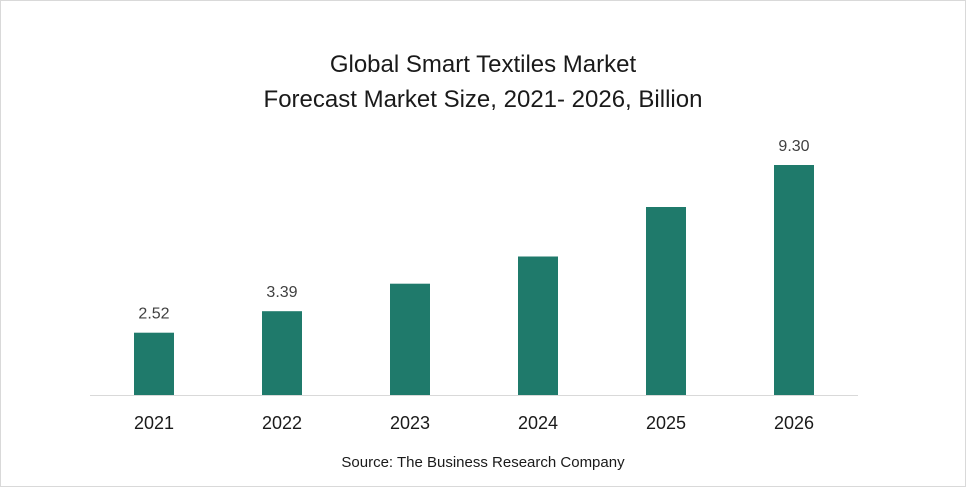  I want to click on data-label-2026: 9.30, so click(793, 146).